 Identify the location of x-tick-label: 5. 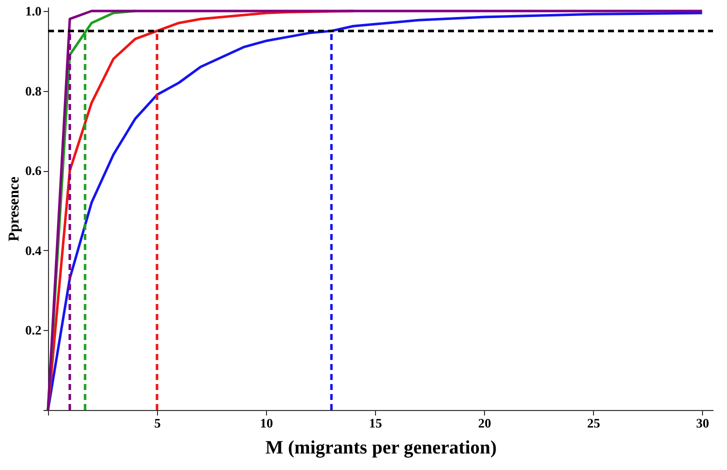
(158, 423).